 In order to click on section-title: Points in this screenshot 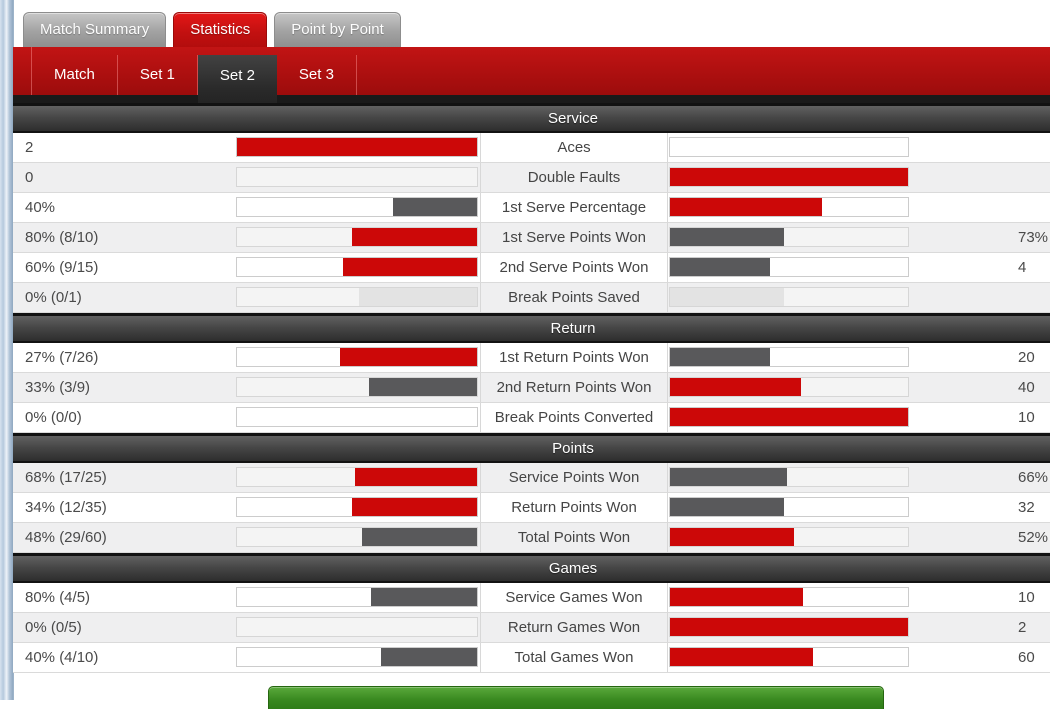, I will do `click(573, 448)`.